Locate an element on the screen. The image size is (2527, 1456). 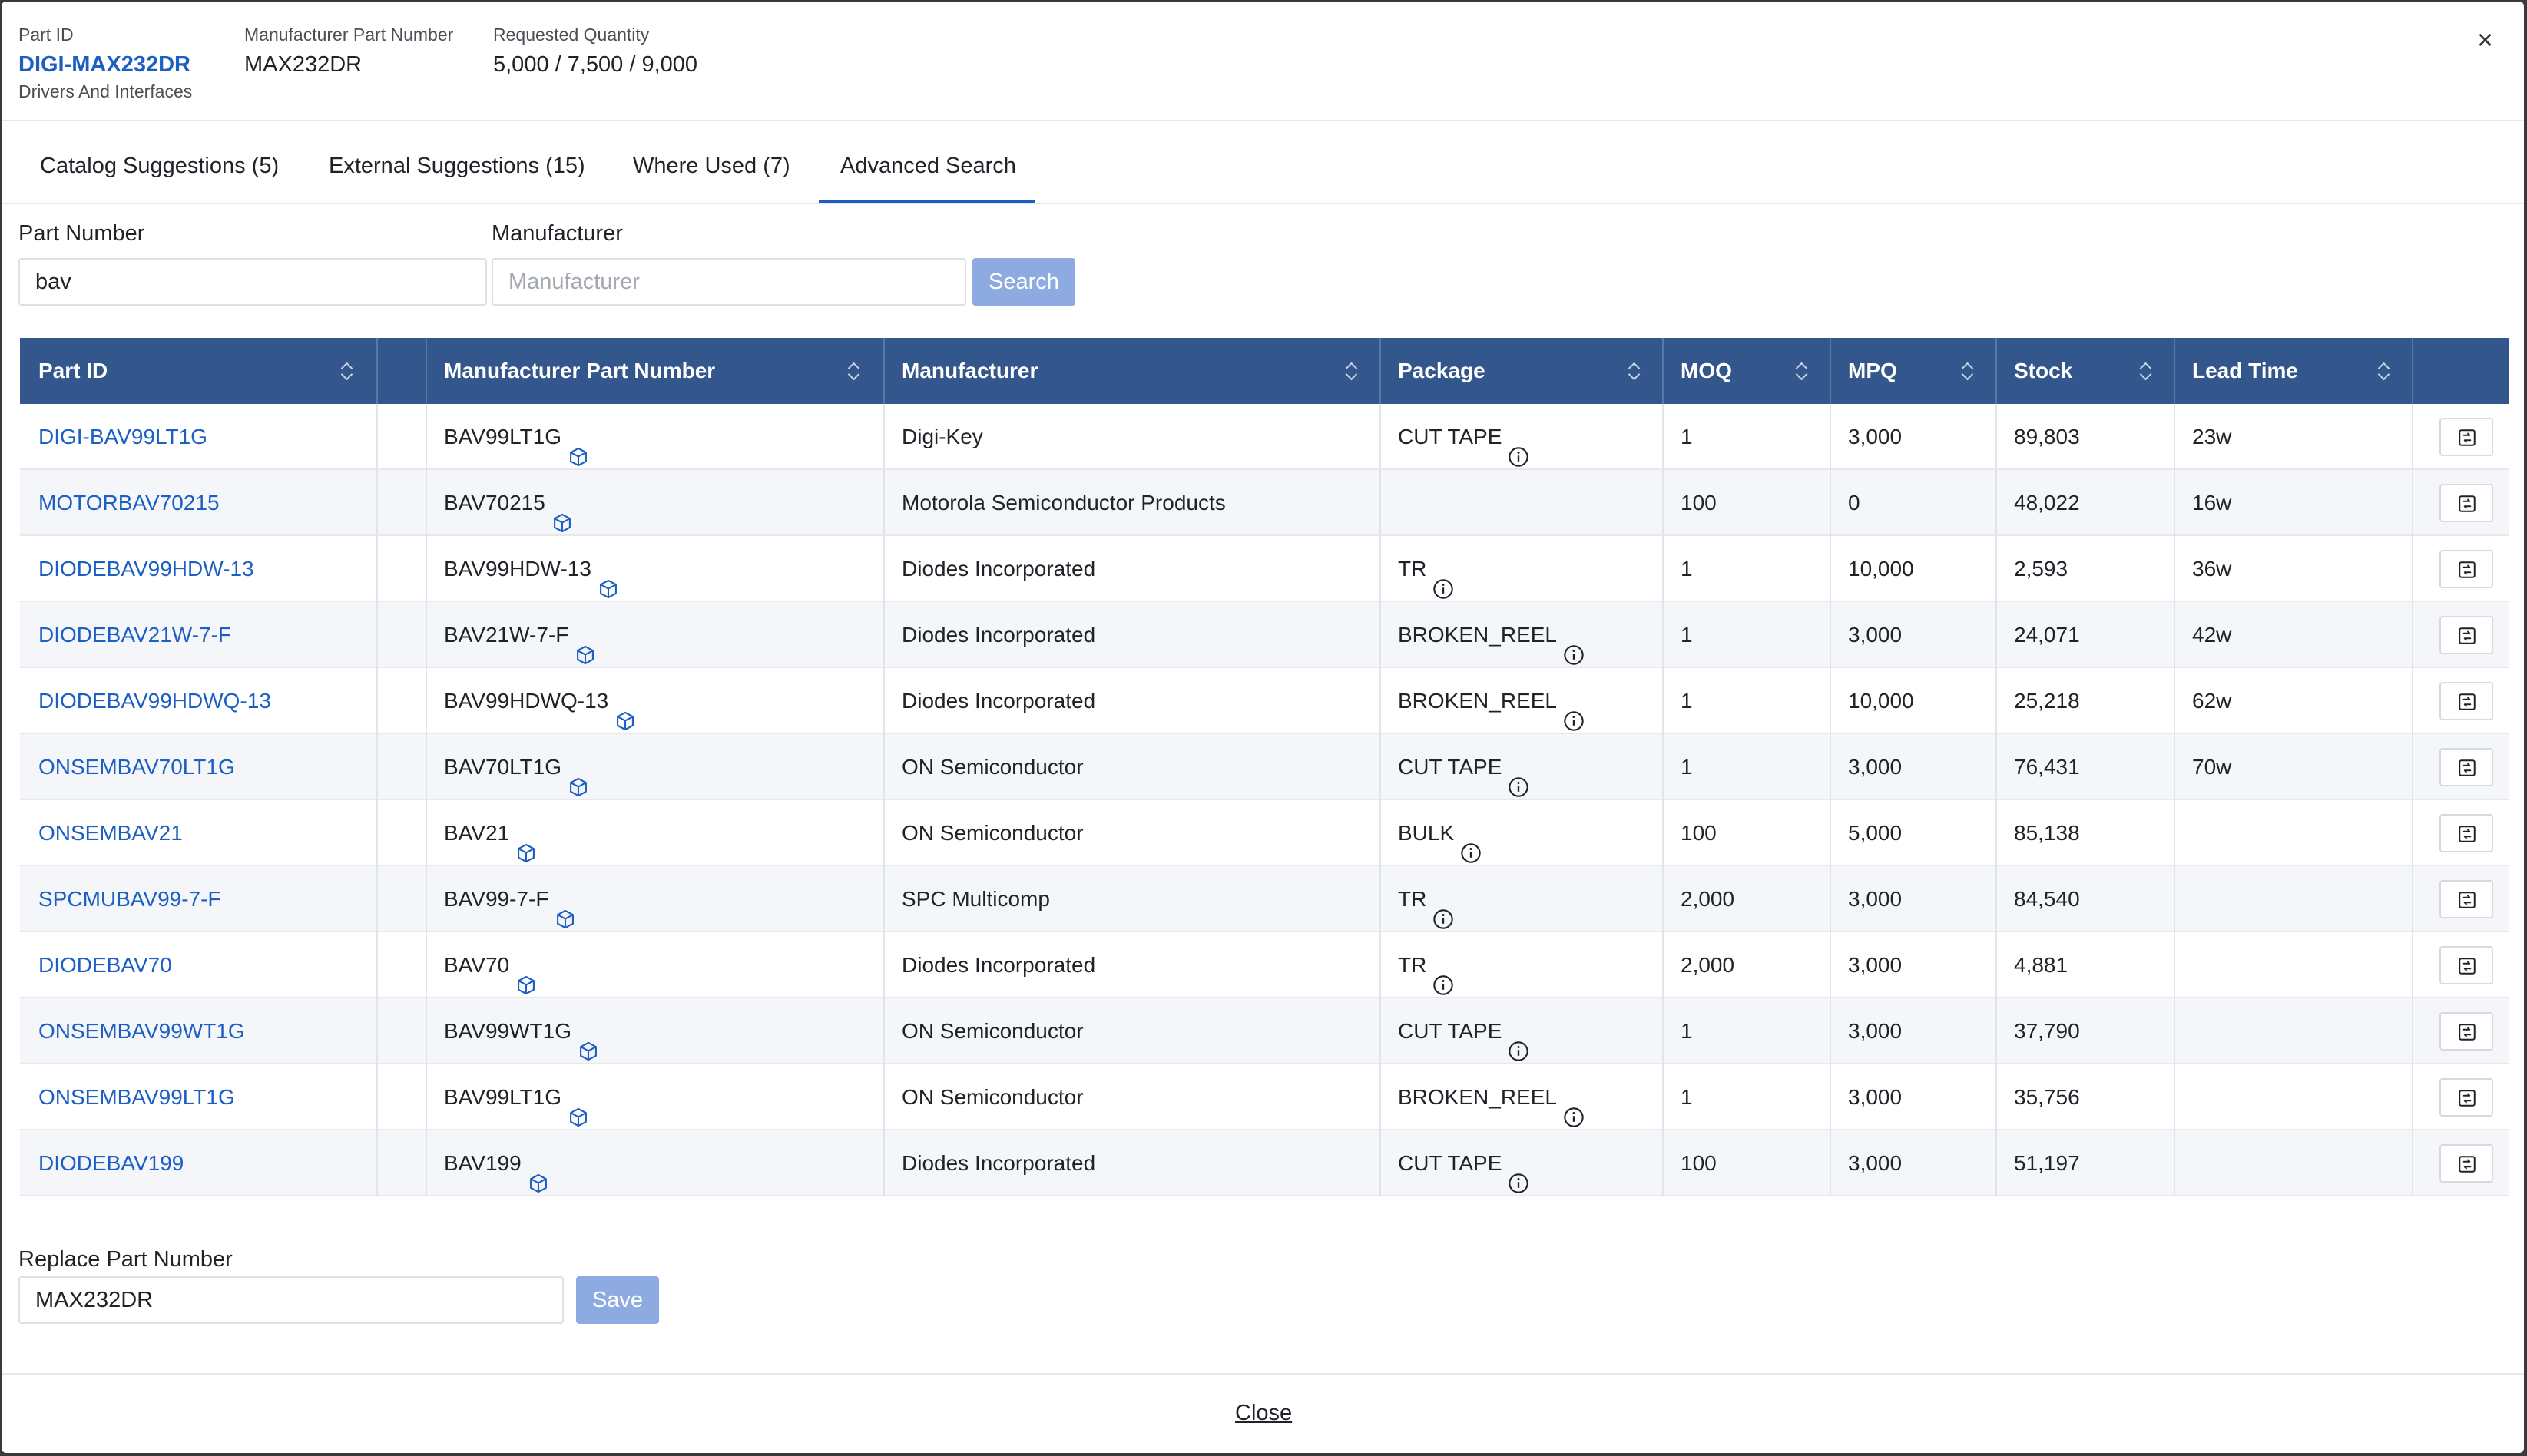
cell-part-id-text: DIODEBAV99HDWQ-13 is located at coordinates (155, 701).